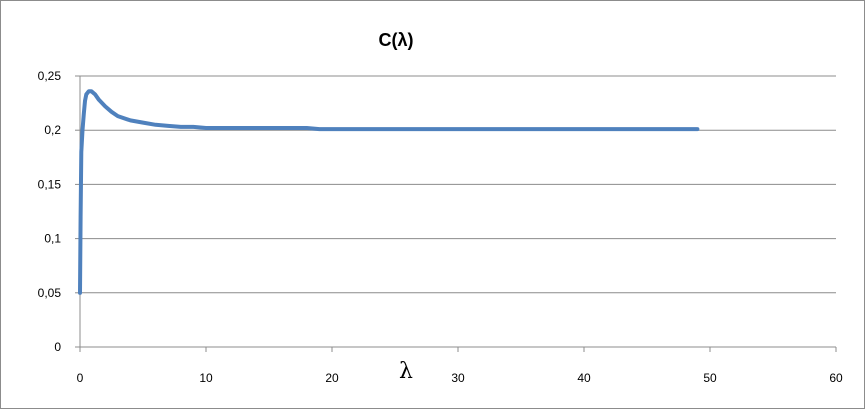 The width and height of the screenshot is (865, 410). What do you see at coordinates (836, 378) in the screenshot?
I see `x-tick-label: 60` at bounding box center [836, 378].